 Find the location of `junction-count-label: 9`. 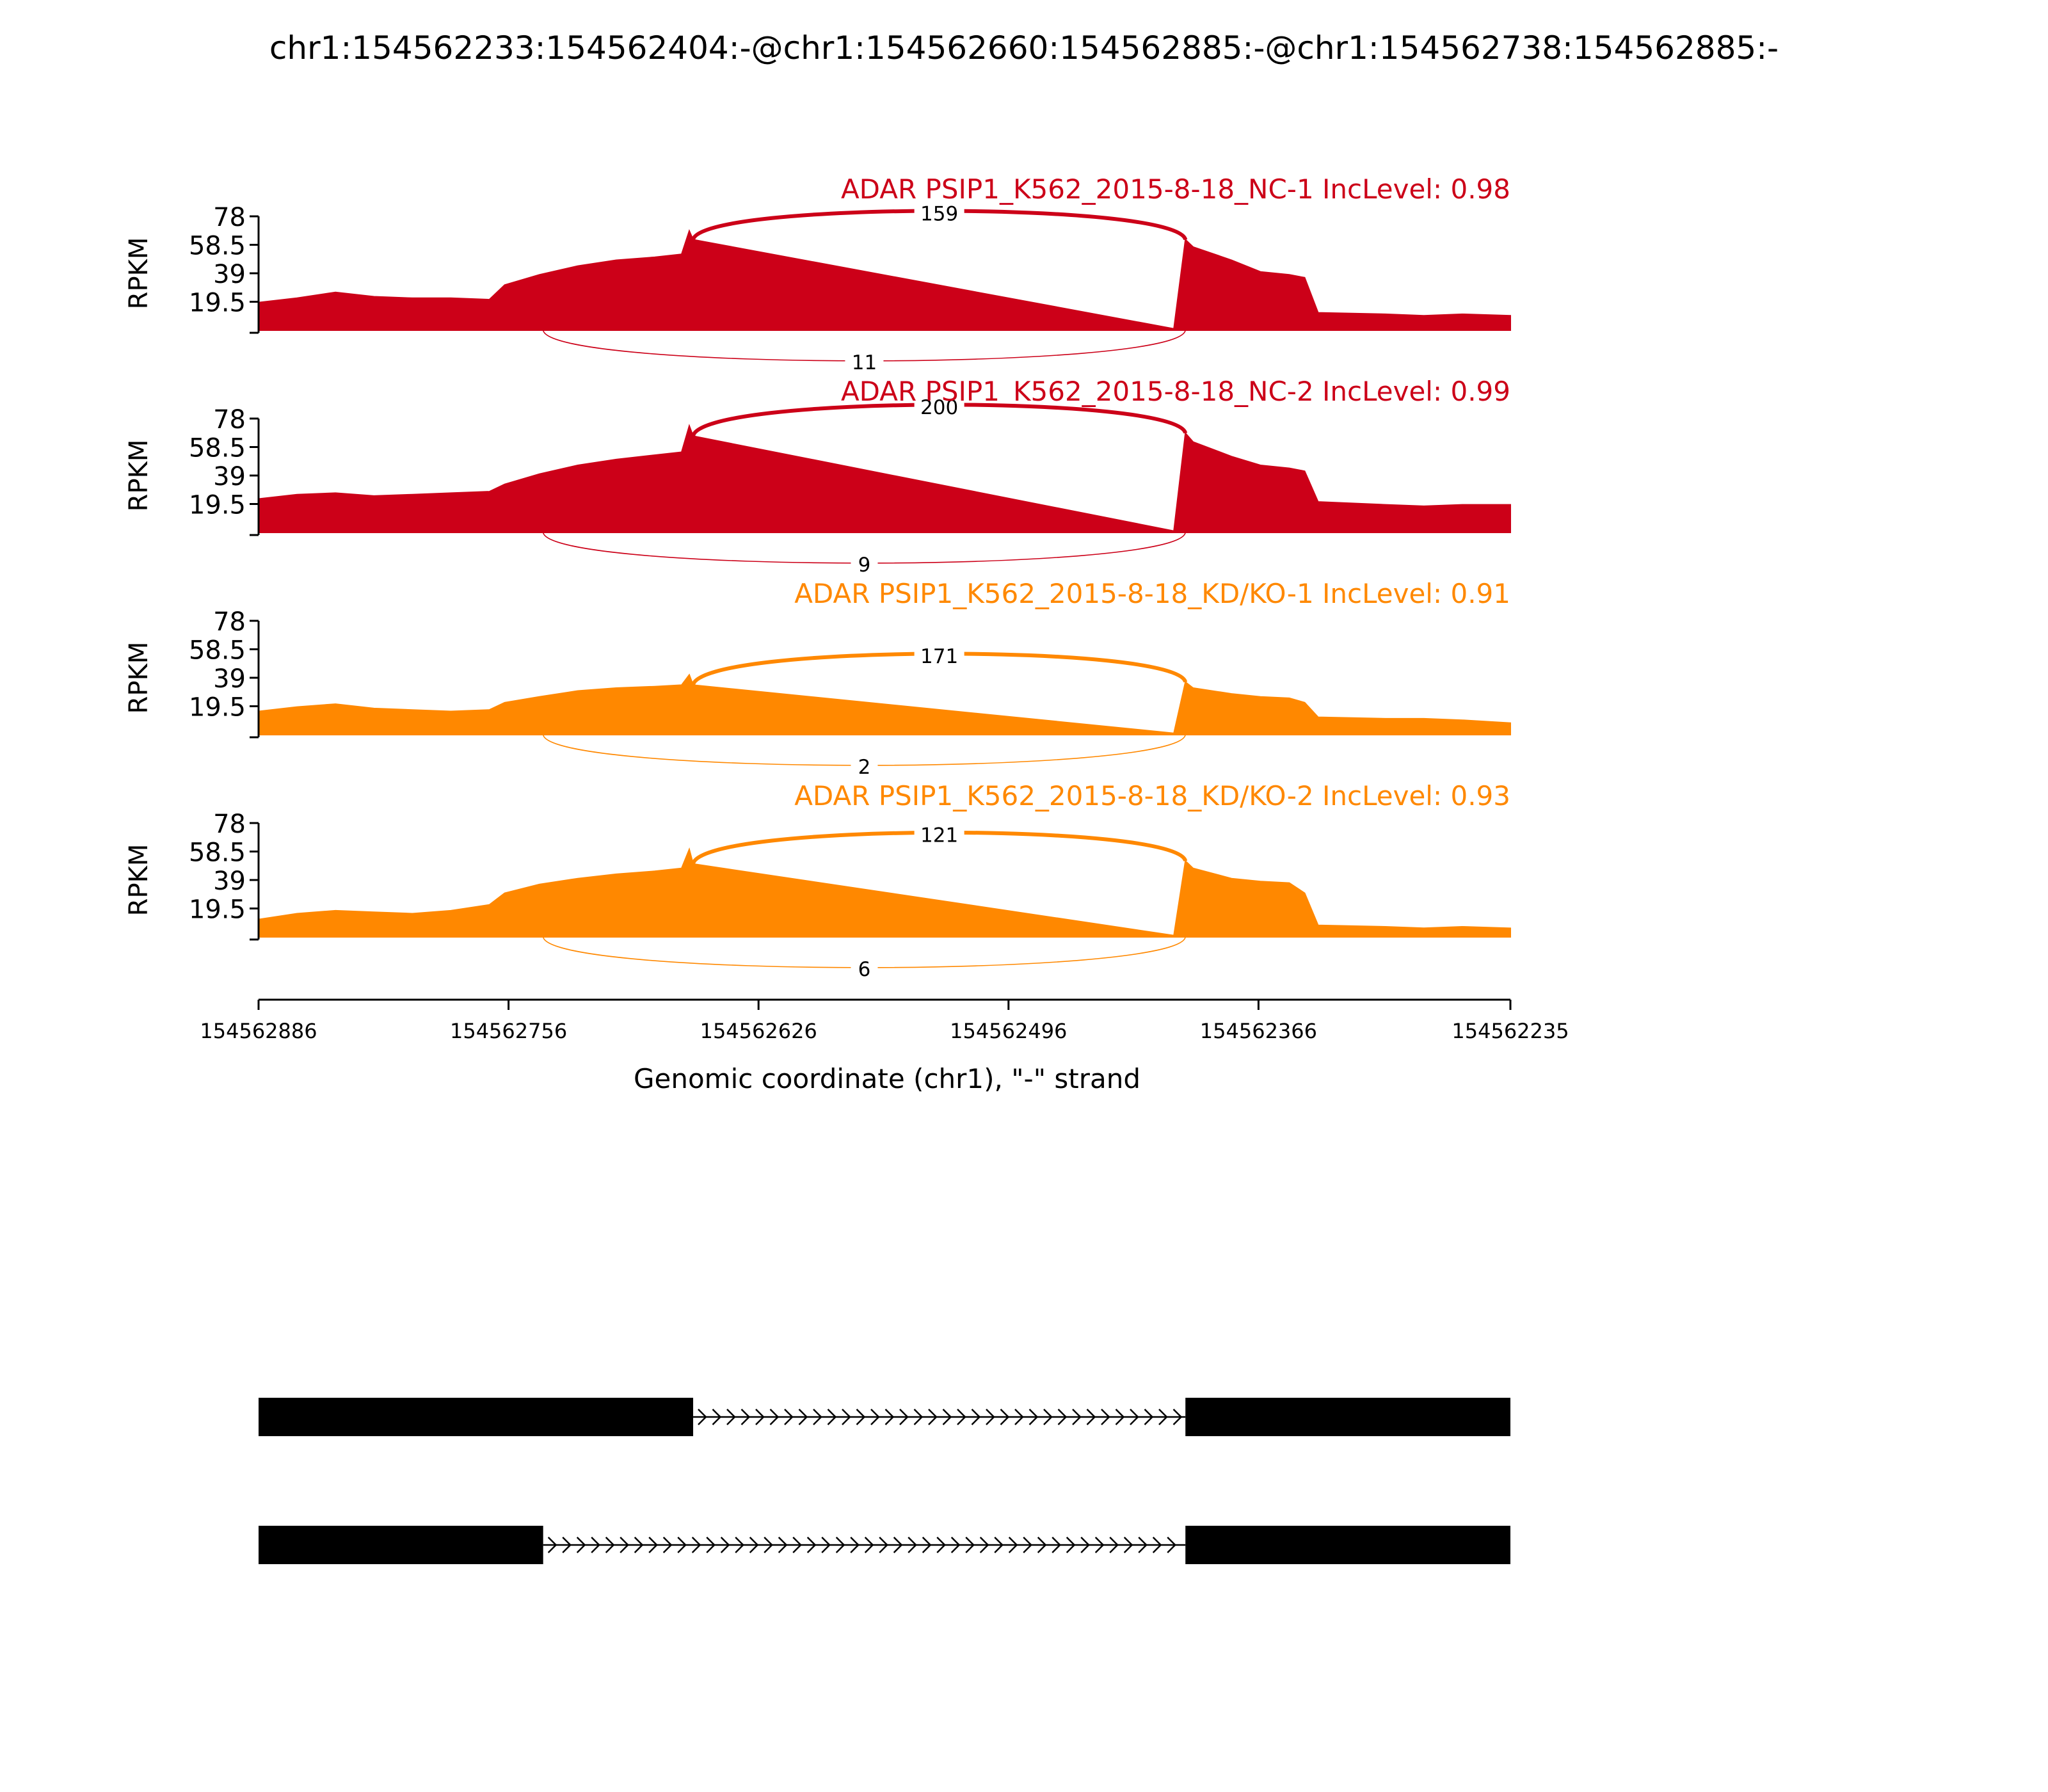

junction-count-label: 9 is located at coordinates (864, 565).